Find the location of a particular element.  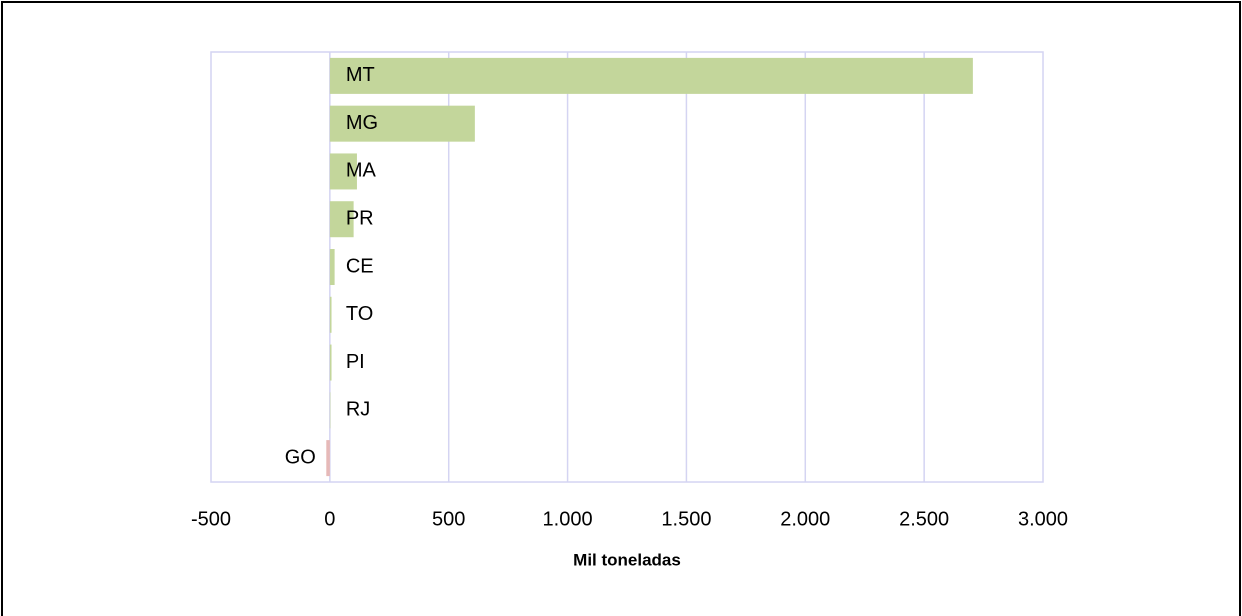

category-label: PI is located at coordinates (355, 362).